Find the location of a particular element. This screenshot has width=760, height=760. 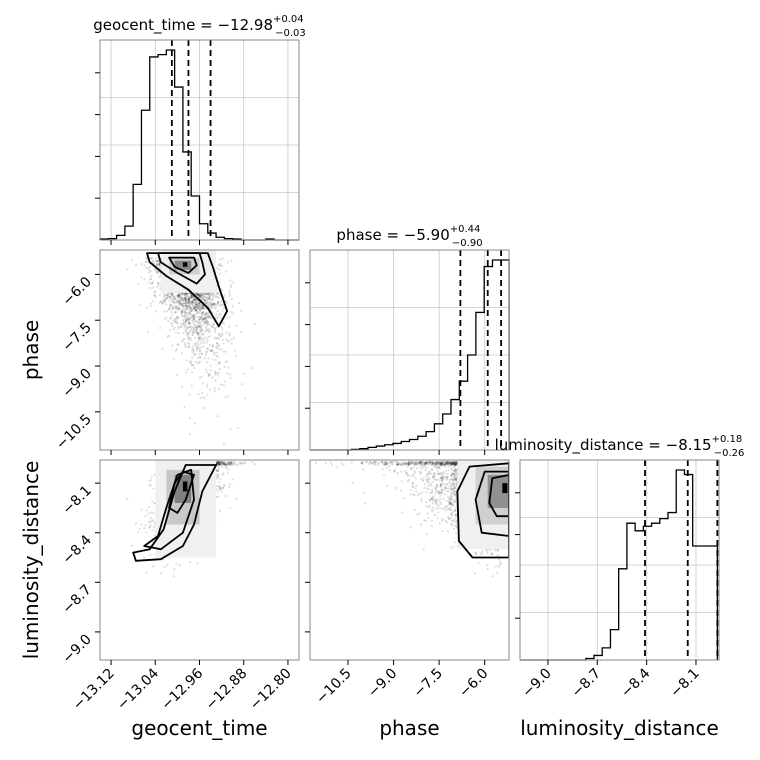

hist-phase-histogram is located at coordinates (410, 355).